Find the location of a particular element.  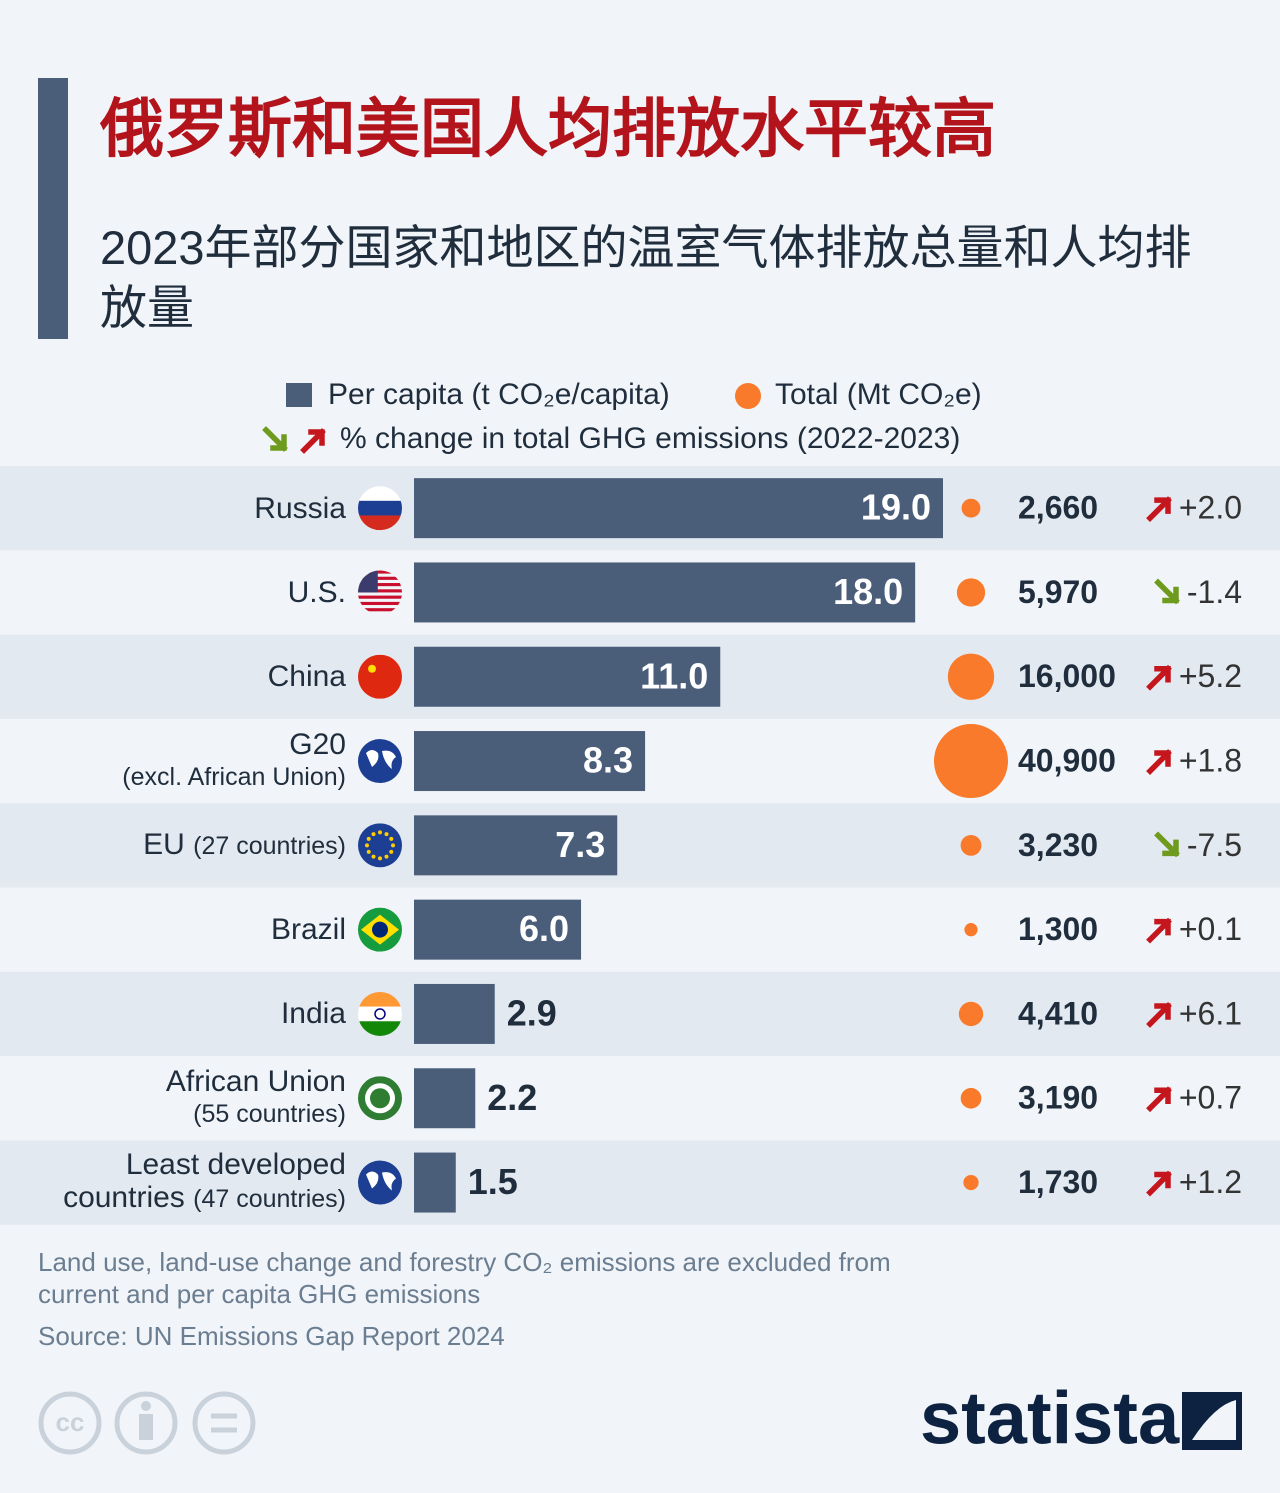

category-name: Russia is located at coordinates (300, 508).